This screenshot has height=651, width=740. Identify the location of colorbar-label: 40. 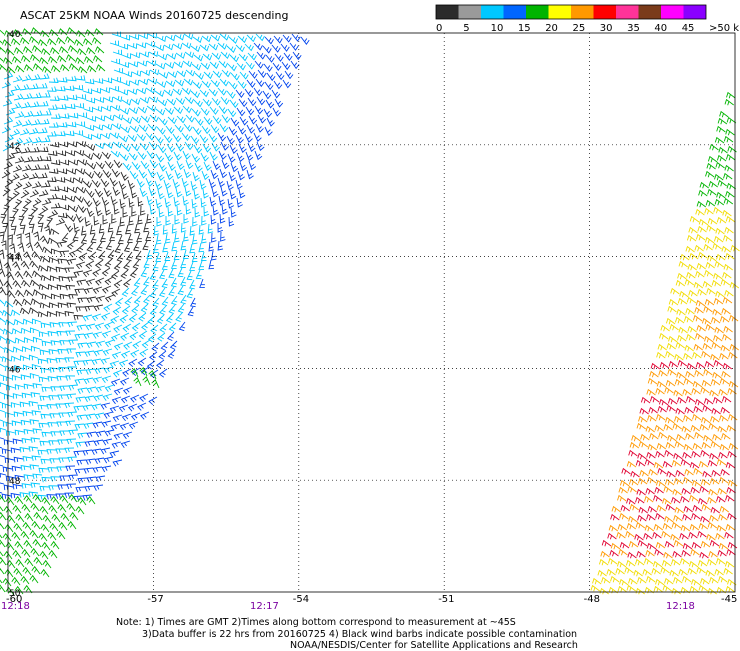
(660, 28).